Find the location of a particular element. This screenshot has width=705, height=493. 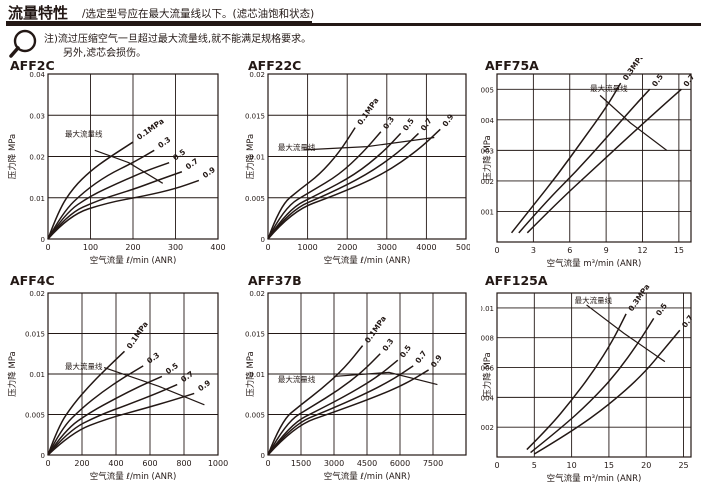

chart-title: AFF4C is located at coordinates (32, 280).